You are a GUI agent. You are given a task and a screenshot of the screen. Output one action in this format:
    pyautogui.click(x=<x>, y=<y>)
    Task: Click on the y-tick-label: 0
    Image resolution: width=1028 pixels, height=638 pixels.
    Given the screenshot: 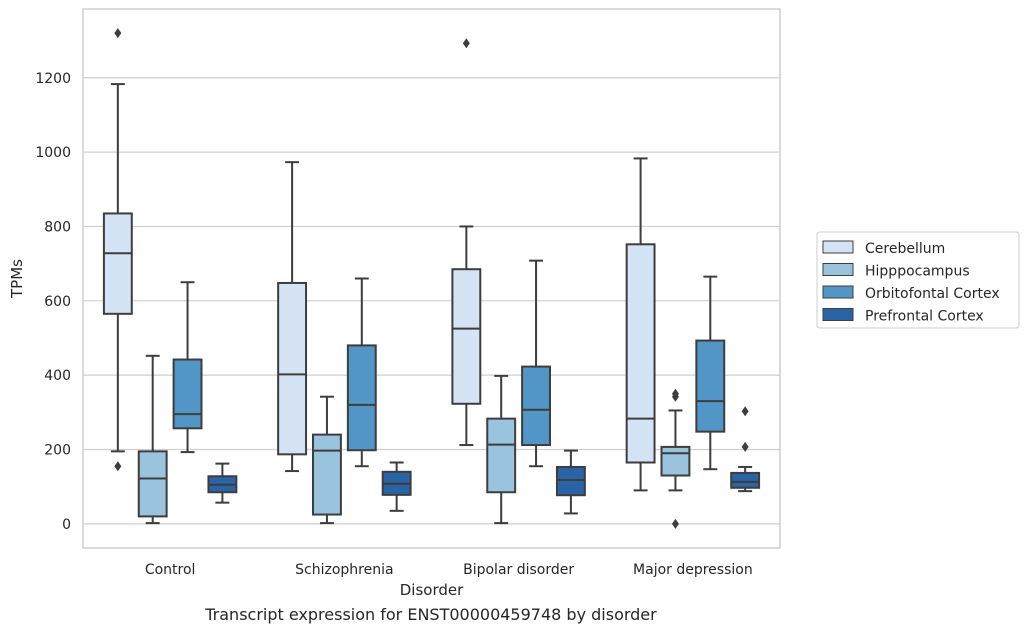 What is the action you would take?
    pyautogui.click(x=66, y=525)
    